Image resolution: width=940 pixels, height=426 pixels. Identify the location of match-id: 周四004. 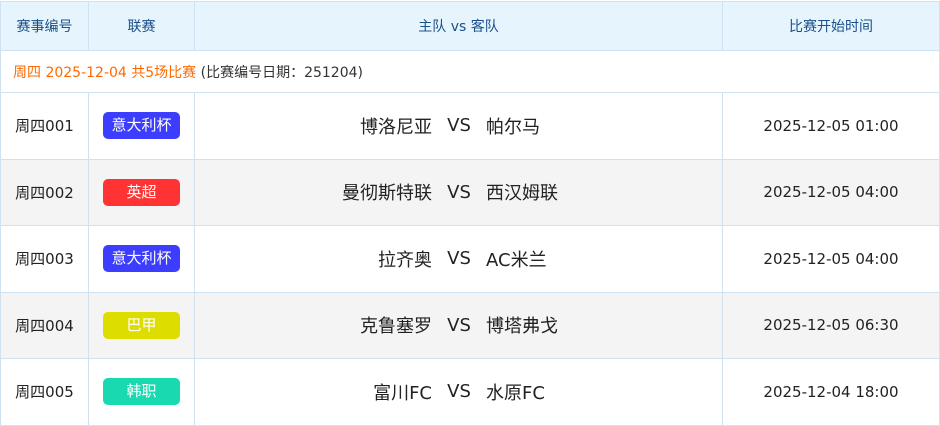
(44, 325).